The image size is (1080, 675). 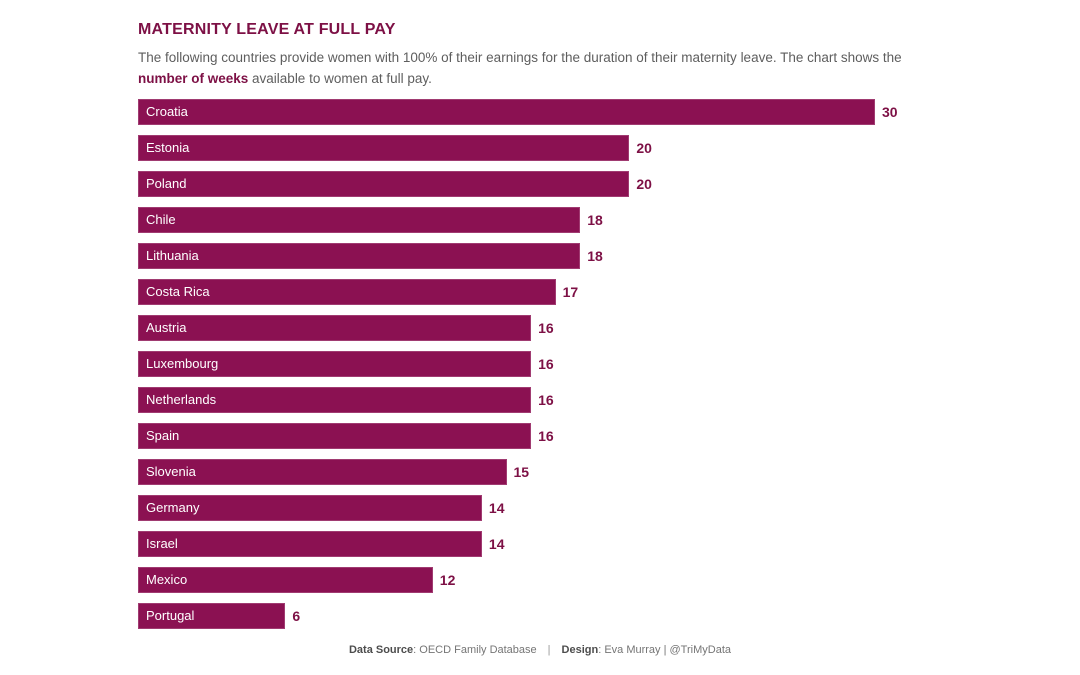 What do you see at coordinates (335, 436) in the screenshot?
I see `bar-spain: Spain` at bounding box center [335, 436].